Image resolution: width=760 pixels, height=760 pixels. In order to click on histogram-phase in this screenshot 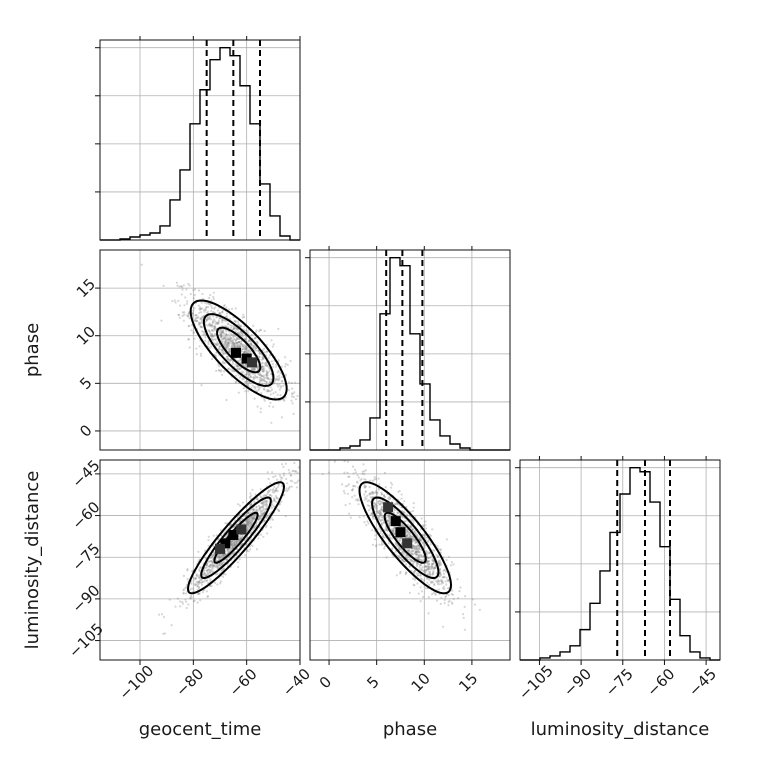, I will do `click(410, 353)`.